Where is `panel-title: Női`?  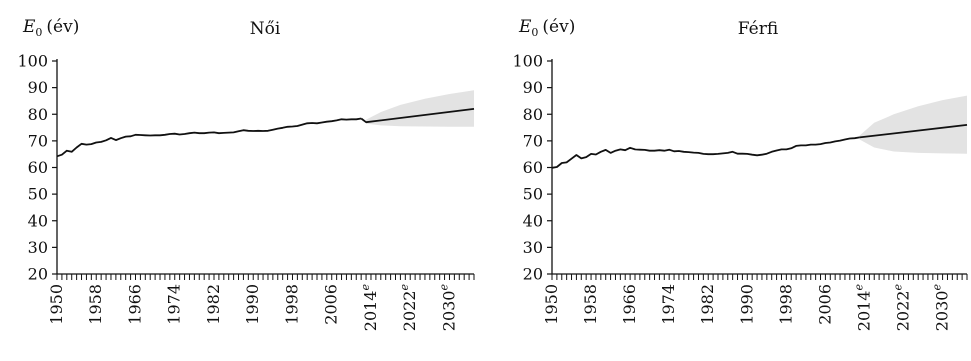
panel-title: Női is located at coordinates (265, 29).